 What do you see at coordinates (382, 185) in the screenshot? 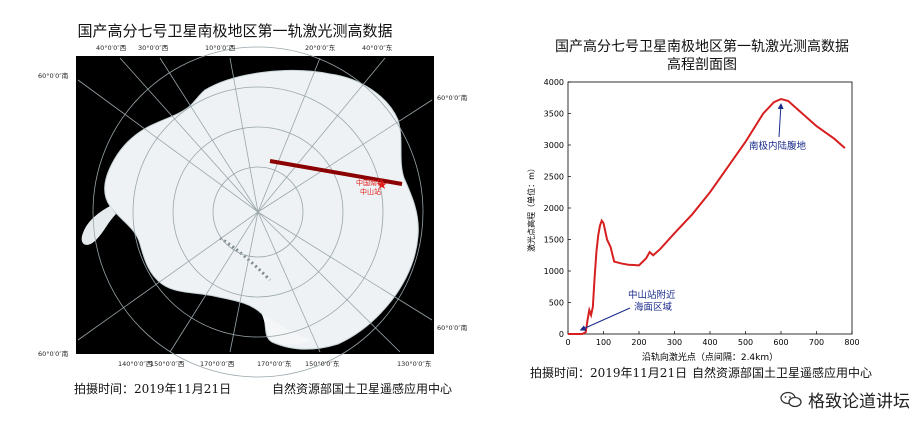
I see `station-star-icon: ★` at bounding box center [382, 185].